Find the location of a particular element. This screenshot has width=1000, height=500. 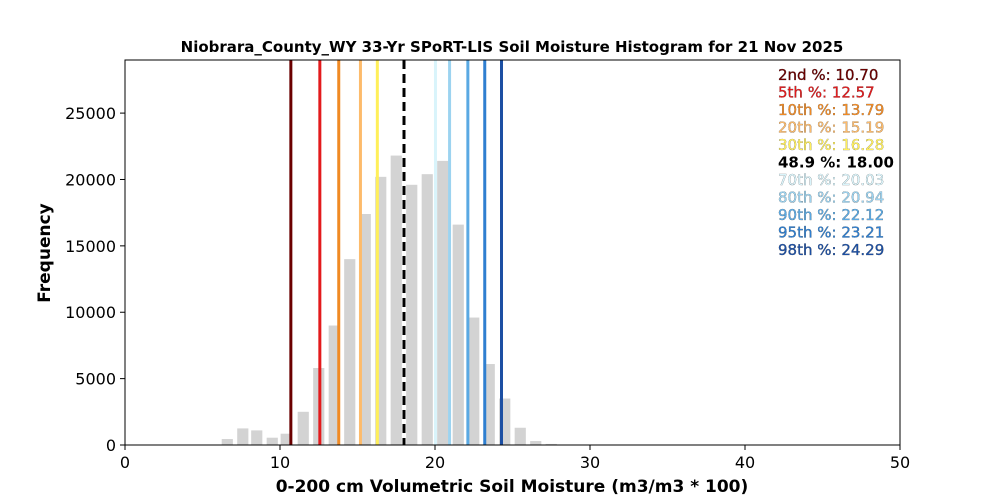

x-tick-label-5: 50 is located at coordinates (900, 462).